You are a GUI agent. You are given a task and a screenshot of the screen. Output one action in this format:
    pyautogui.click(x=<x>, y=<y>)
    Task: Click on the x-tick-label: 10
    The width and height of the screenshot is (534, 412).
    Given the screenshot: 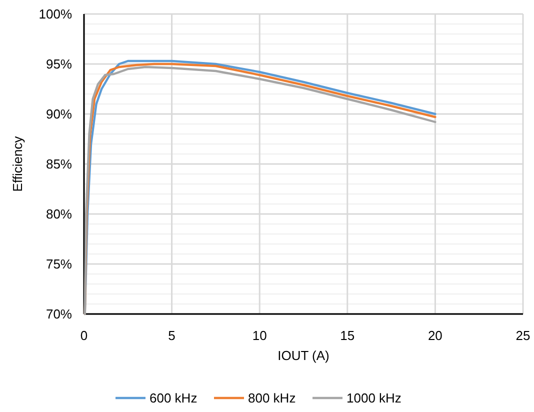 What is the action you would take?
    pyautogui.click(x=259, y=335)
    